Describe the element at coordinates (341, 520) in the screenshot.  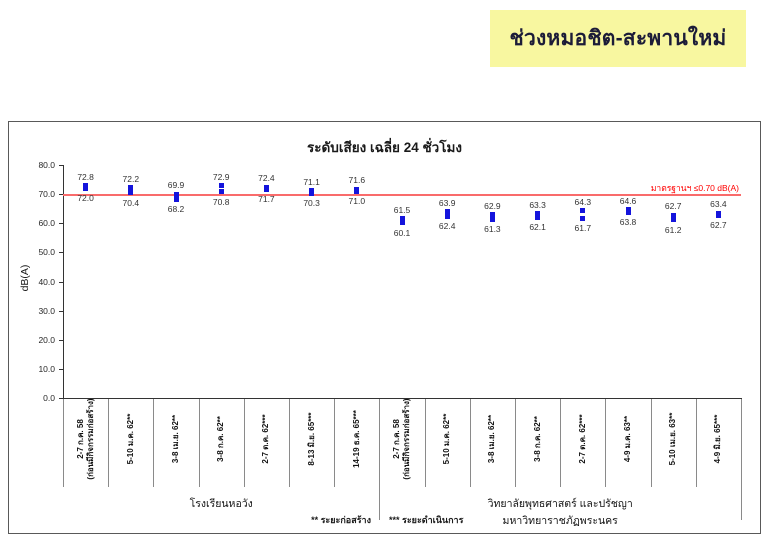
I see `footnote-construction: ** ระยะก่อสร้าง` at that location.